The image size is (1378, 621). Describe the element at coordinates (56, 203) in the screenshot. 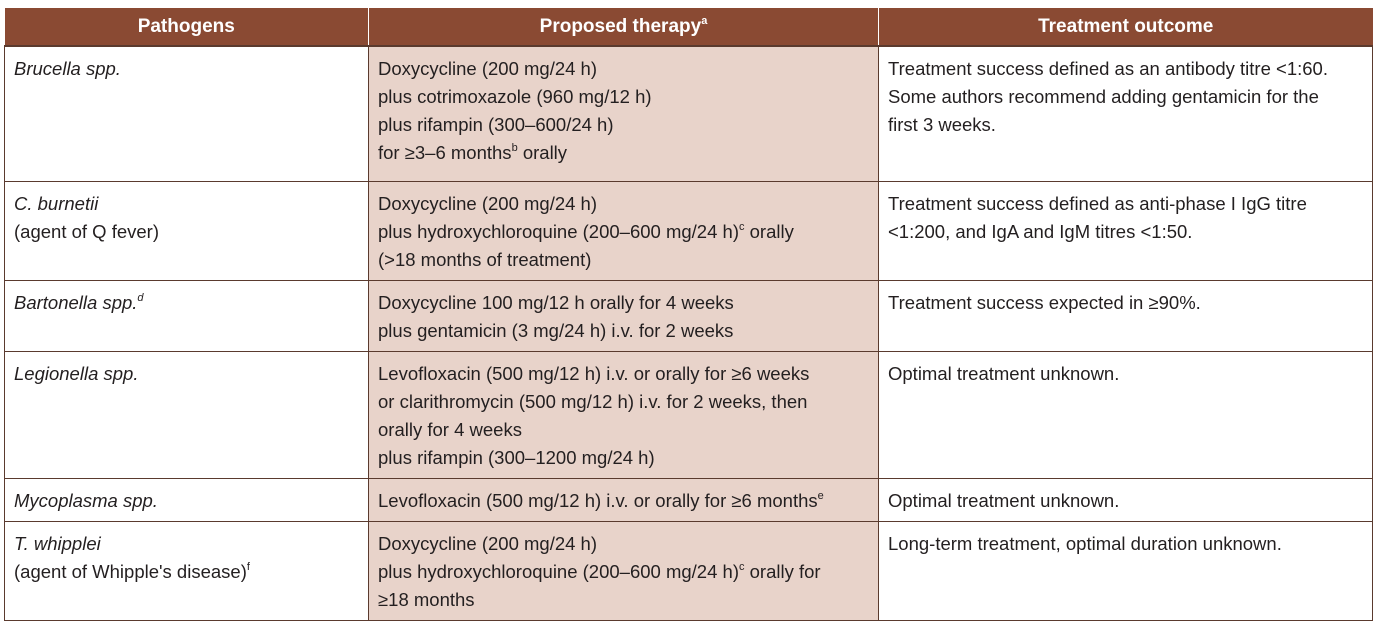

I see `pathogen-name: C. burnetii` at that location.